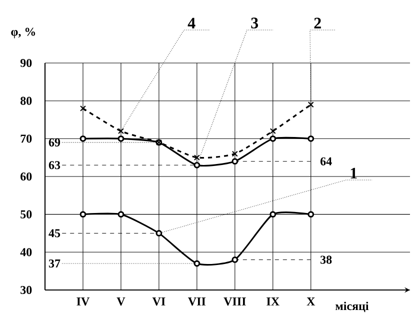  Describe the element at coordinates (26, 176) in the screenshot. I see `y-tick-label: 60` at that location.